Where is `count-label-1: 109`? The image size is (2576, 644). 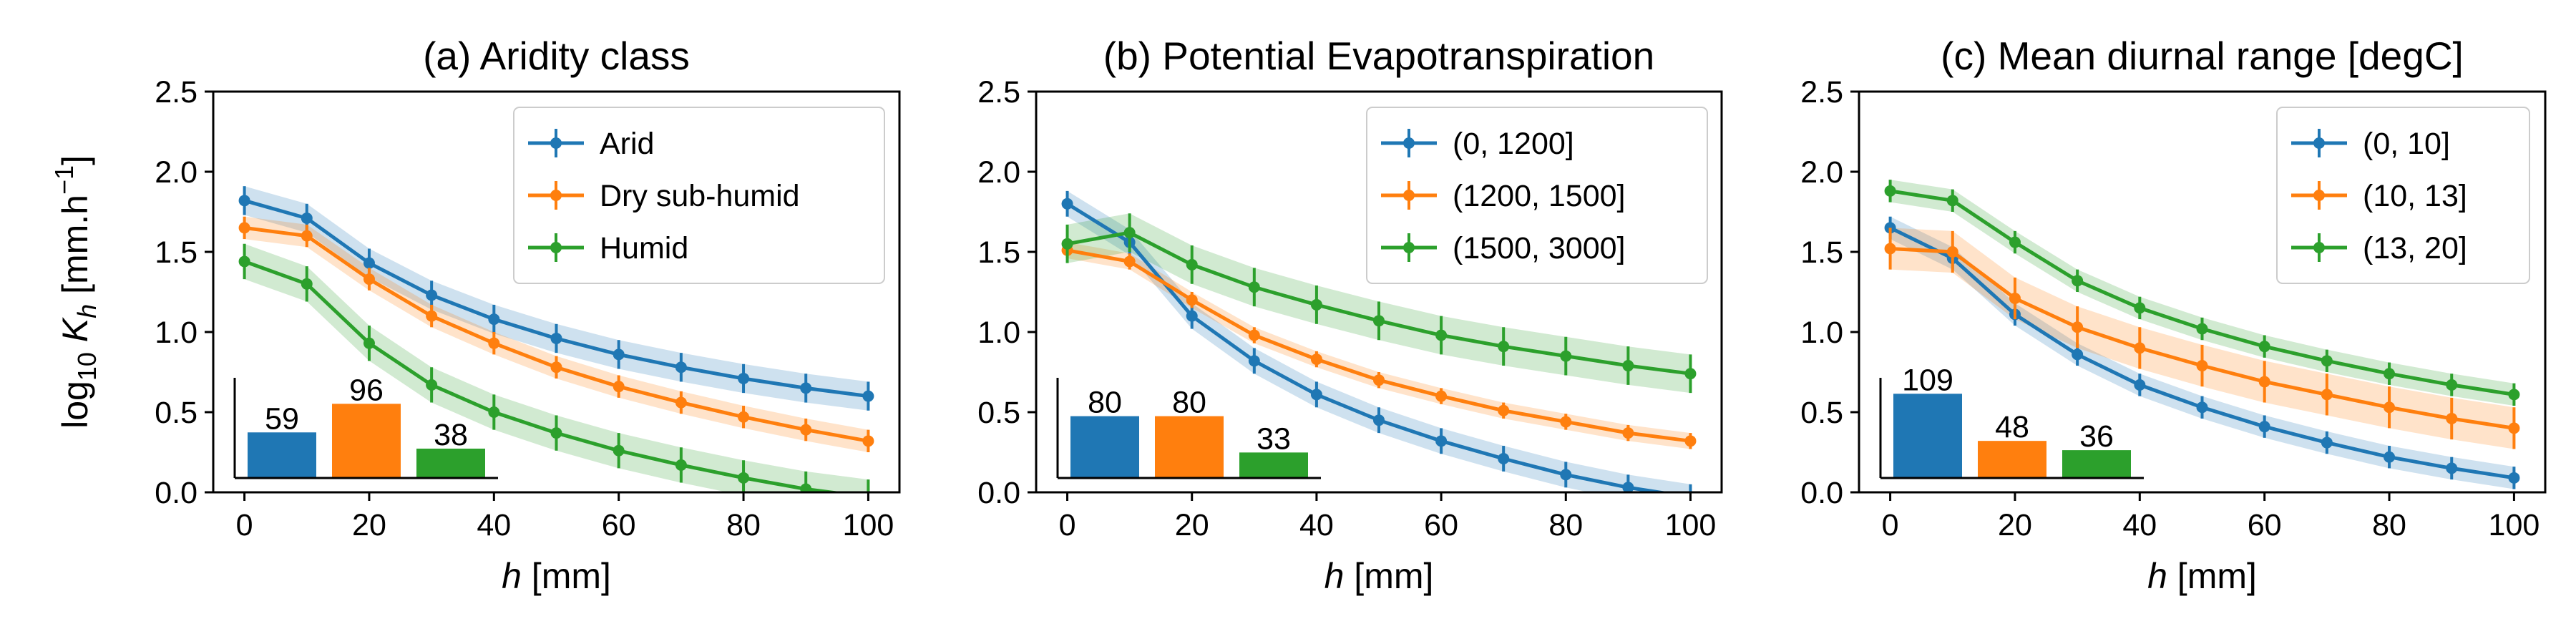 count-label-1: 109 is located at coordinates (1927, 380).